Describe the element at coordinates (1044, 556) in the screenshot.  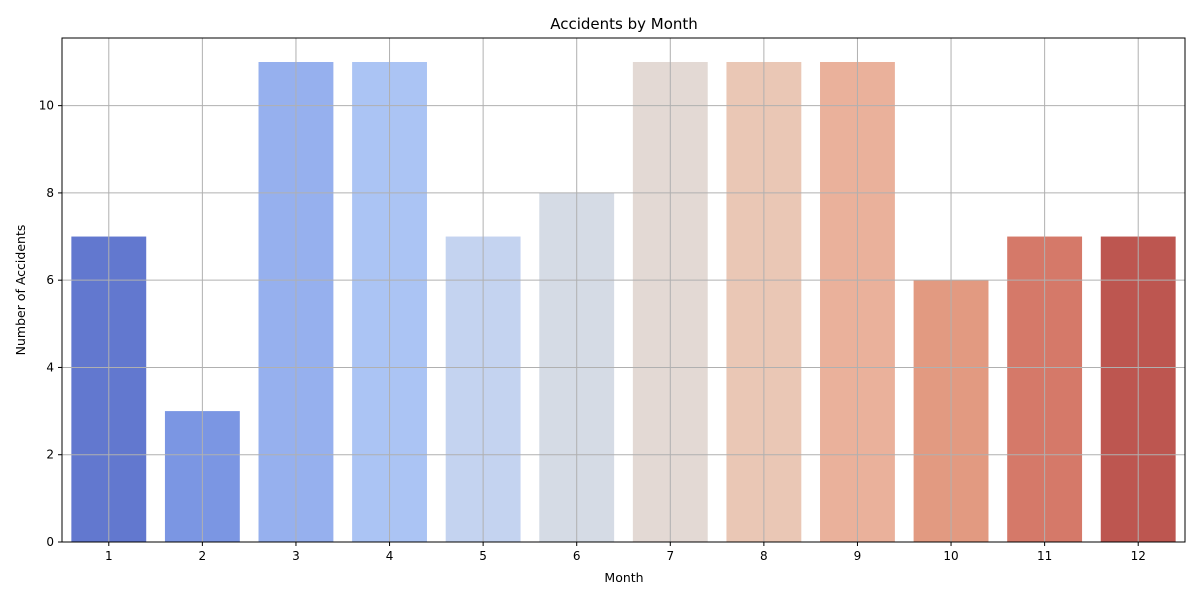
I see `x-tick-label: 11` at that location.